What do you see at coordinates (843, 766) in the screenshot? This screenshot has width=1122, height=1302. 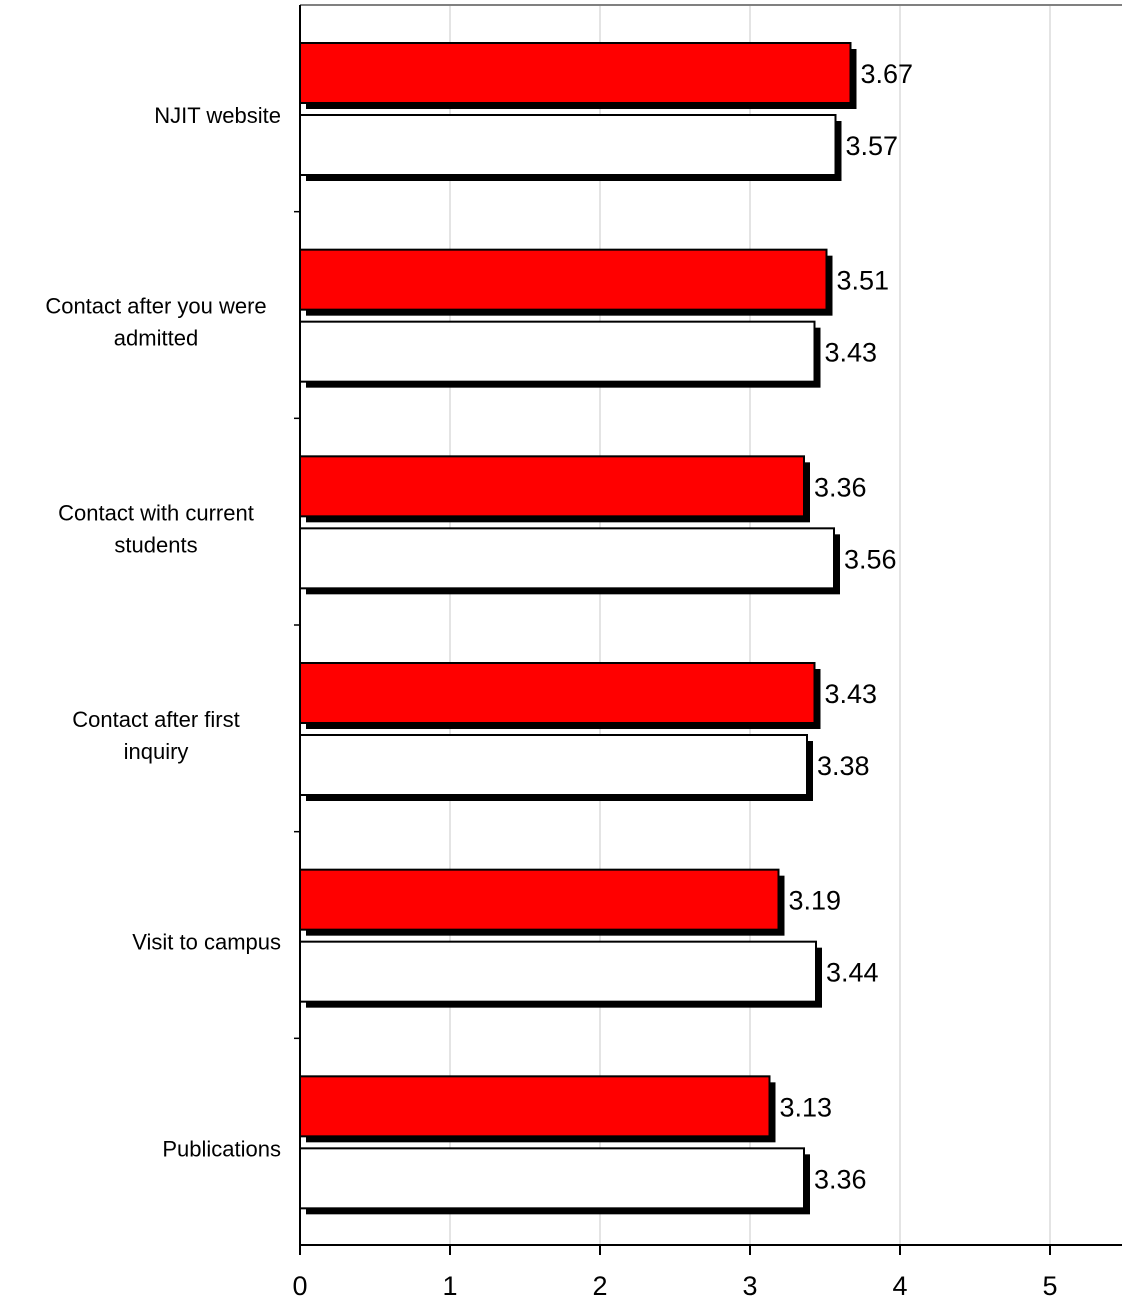 I see `value-label: 3.38` at bounding box center [843, 766].